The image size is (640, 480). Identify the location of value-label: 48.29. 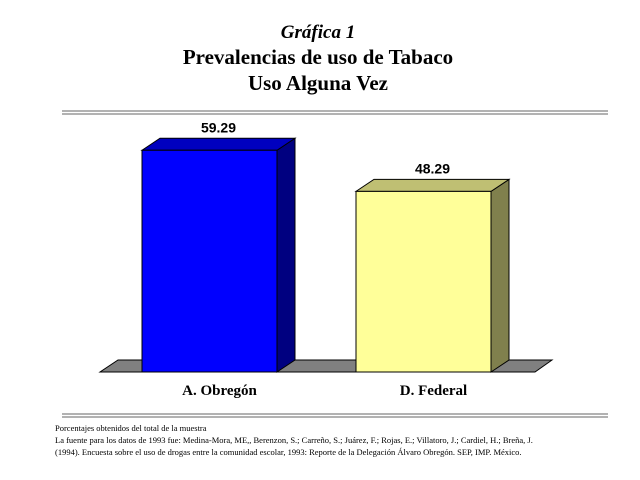
(432, 168).